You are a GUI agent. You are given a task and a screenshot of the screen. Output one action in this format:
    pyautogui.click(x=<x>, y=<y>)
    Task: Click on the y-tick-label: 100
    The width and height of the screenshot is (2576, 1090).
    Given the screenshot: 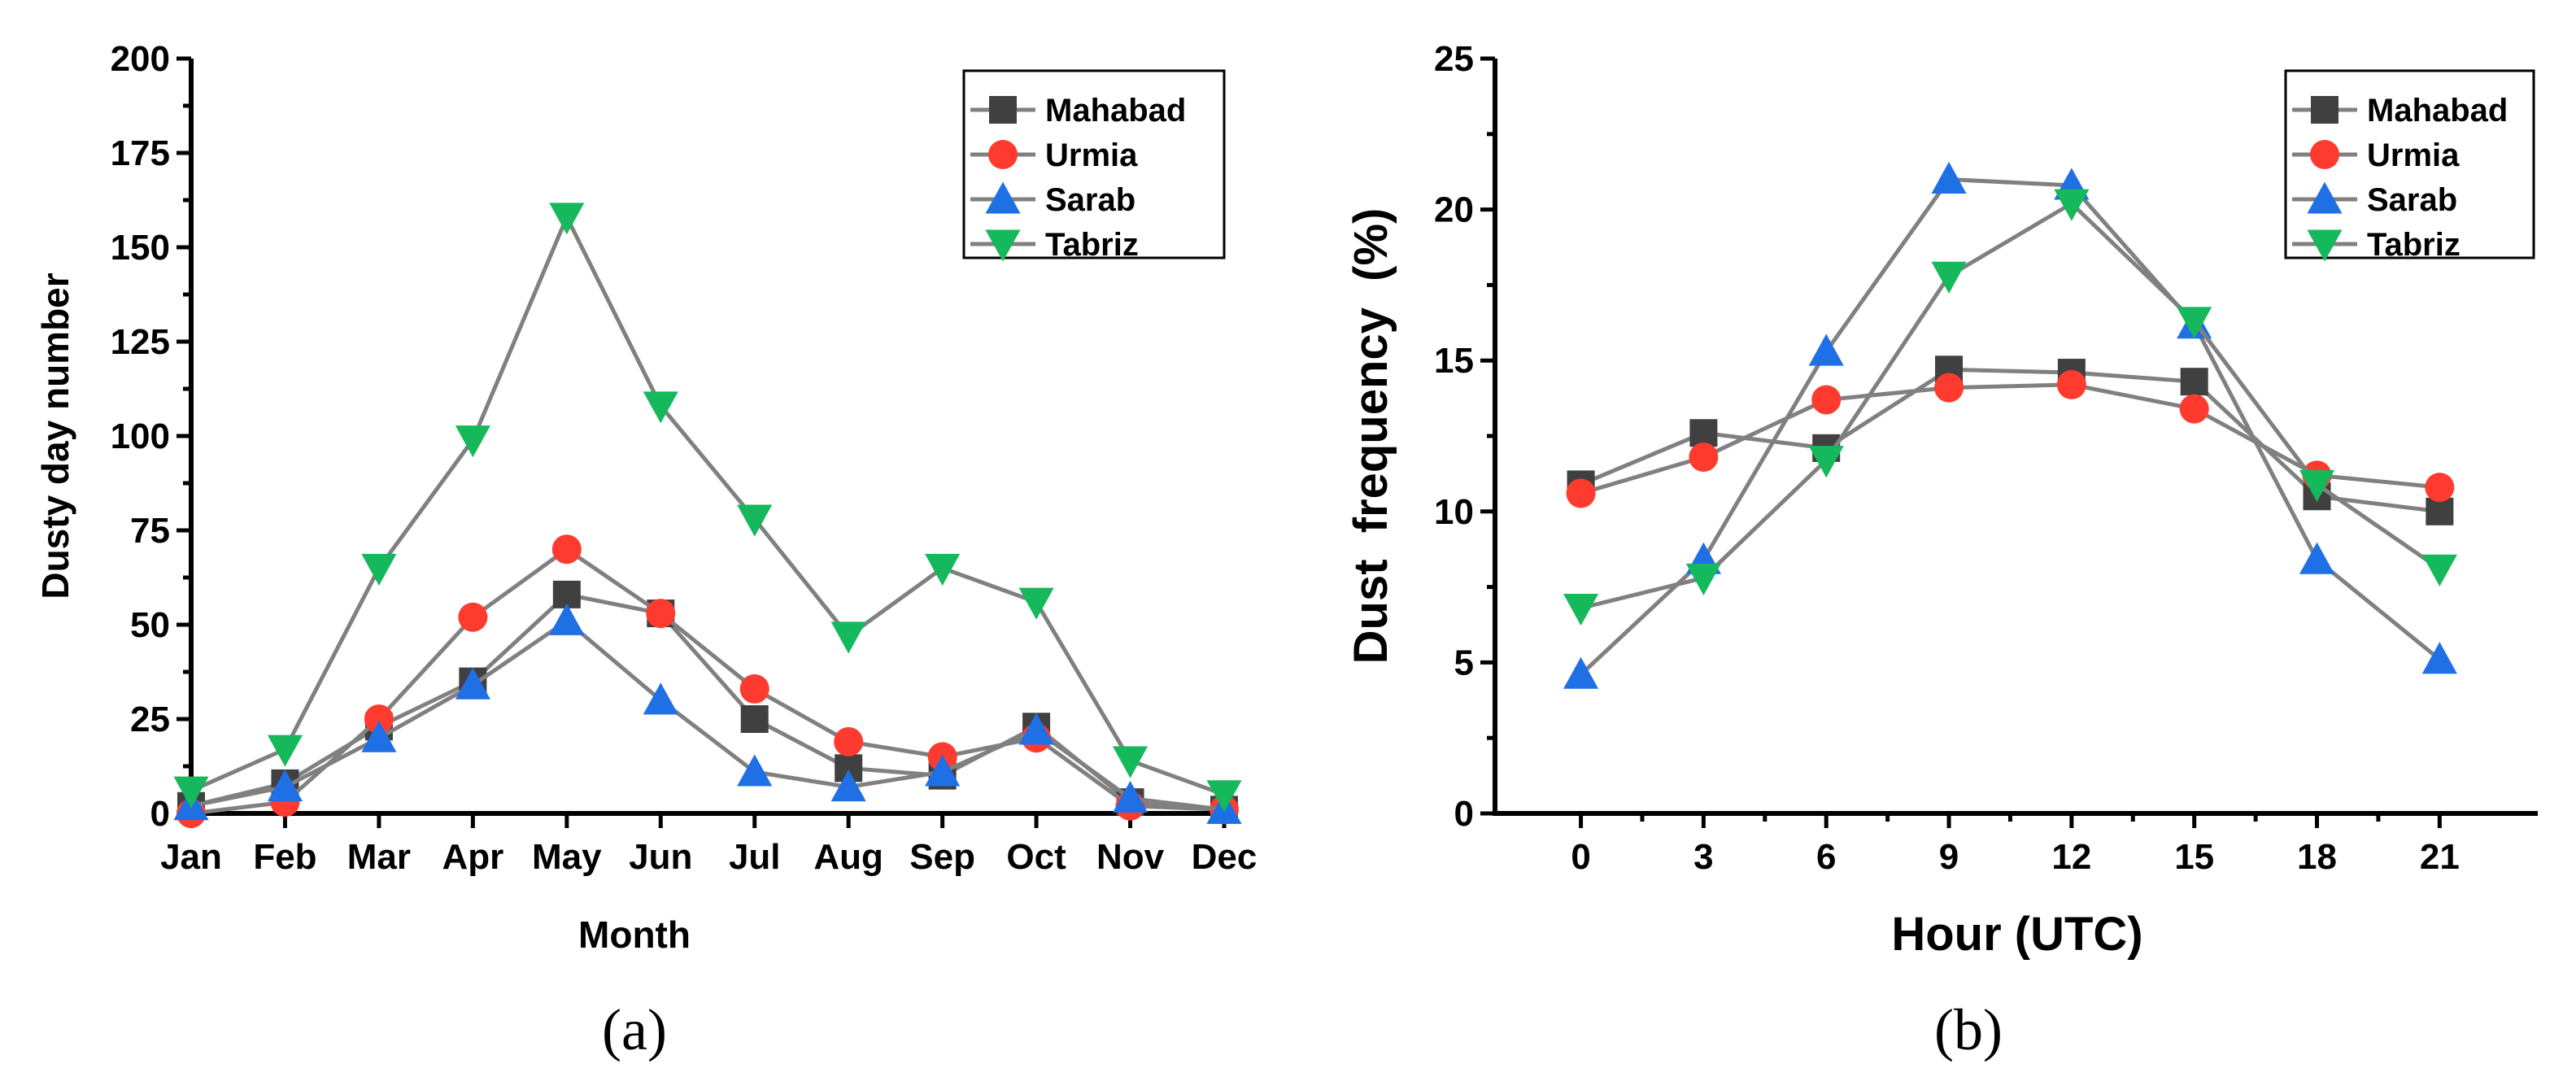 What is the action you would take?
    pyautogui.click(x=140, y=436)
    